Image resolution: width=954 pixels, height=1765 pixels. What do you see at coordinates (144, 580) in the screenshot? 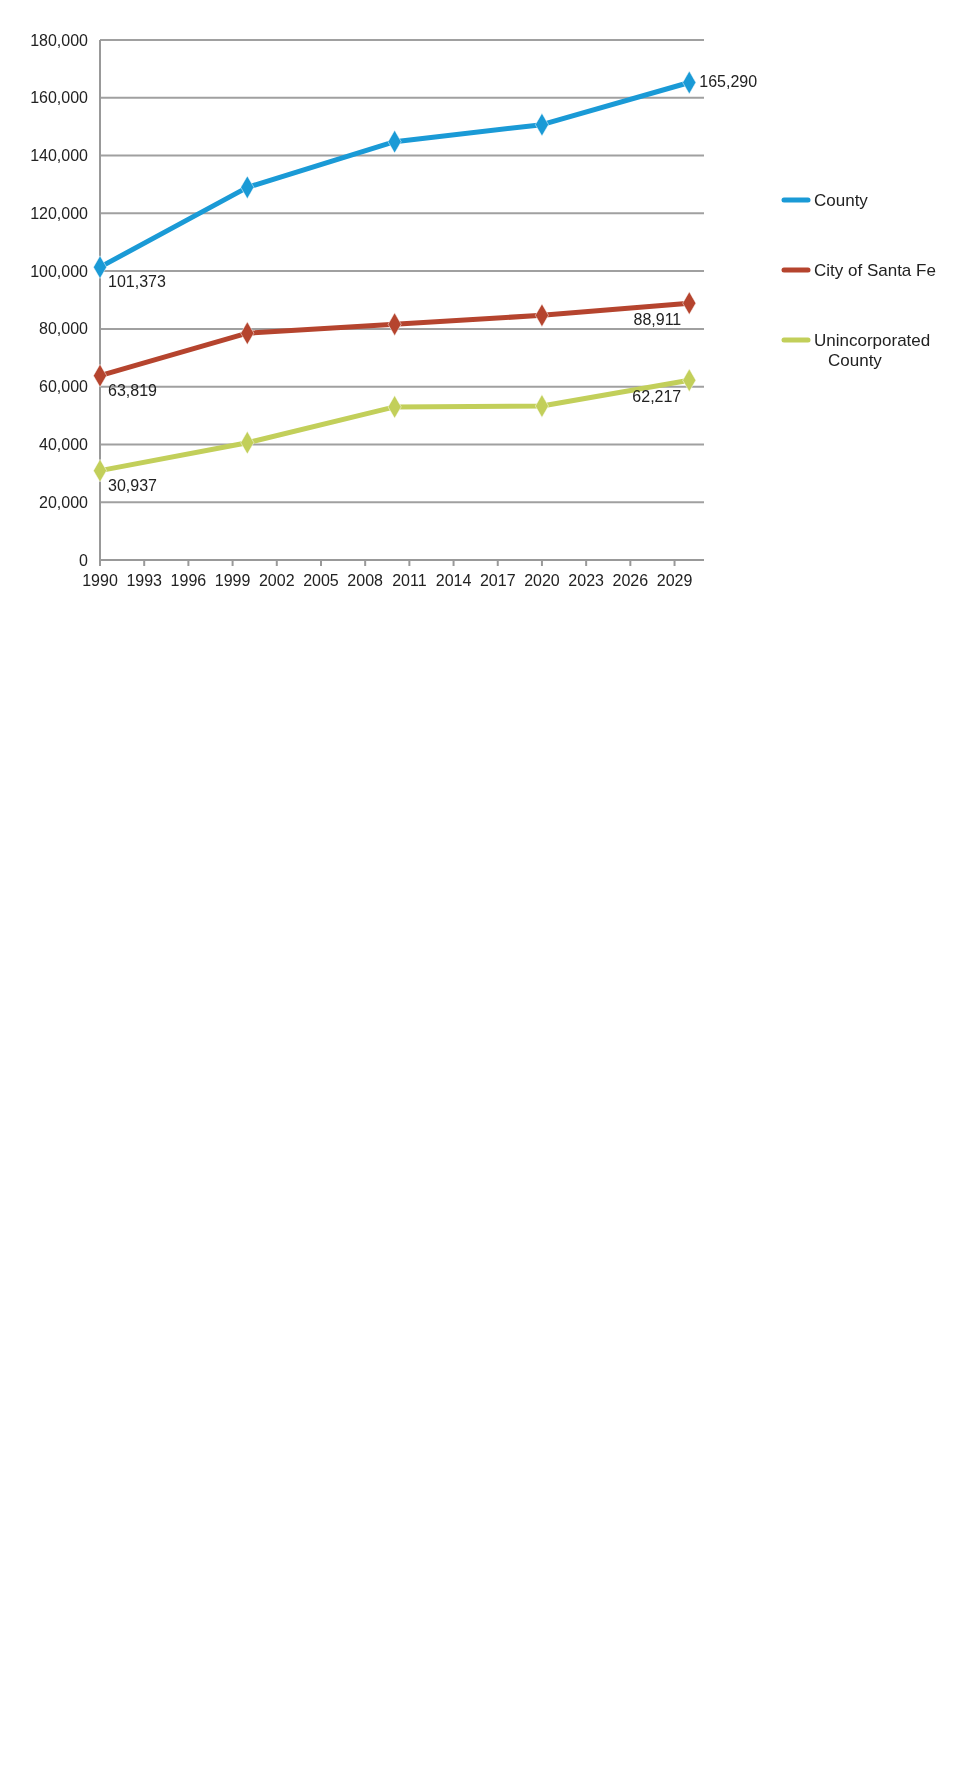
I see `x-tick-label: 1993` at bounding box center [144, 580].